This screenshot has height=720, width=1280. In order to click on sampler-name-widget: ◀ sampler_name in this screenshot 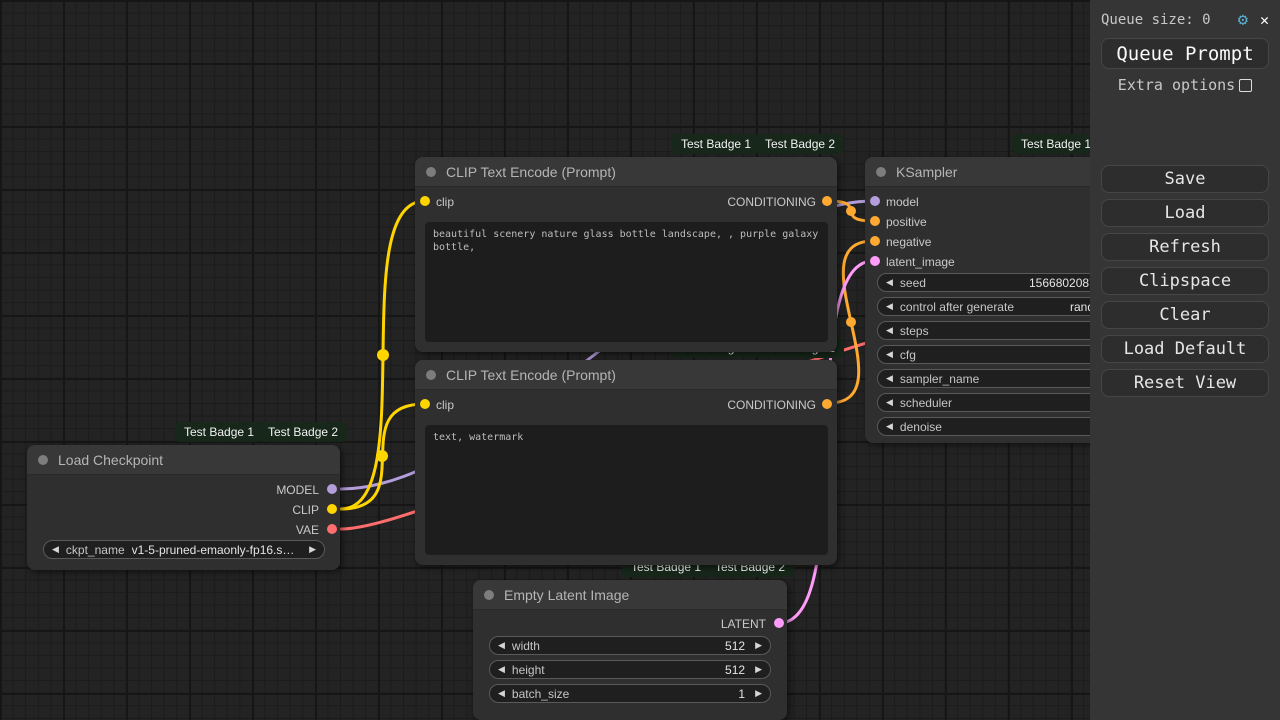, I will do `click(1000, 378)`.